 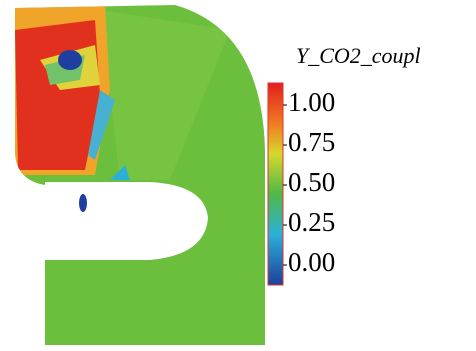 What do you see at coordinates (311, 102) in the screenshot?
I see `tick-label: 1.00` at bounding box center [311, 102].